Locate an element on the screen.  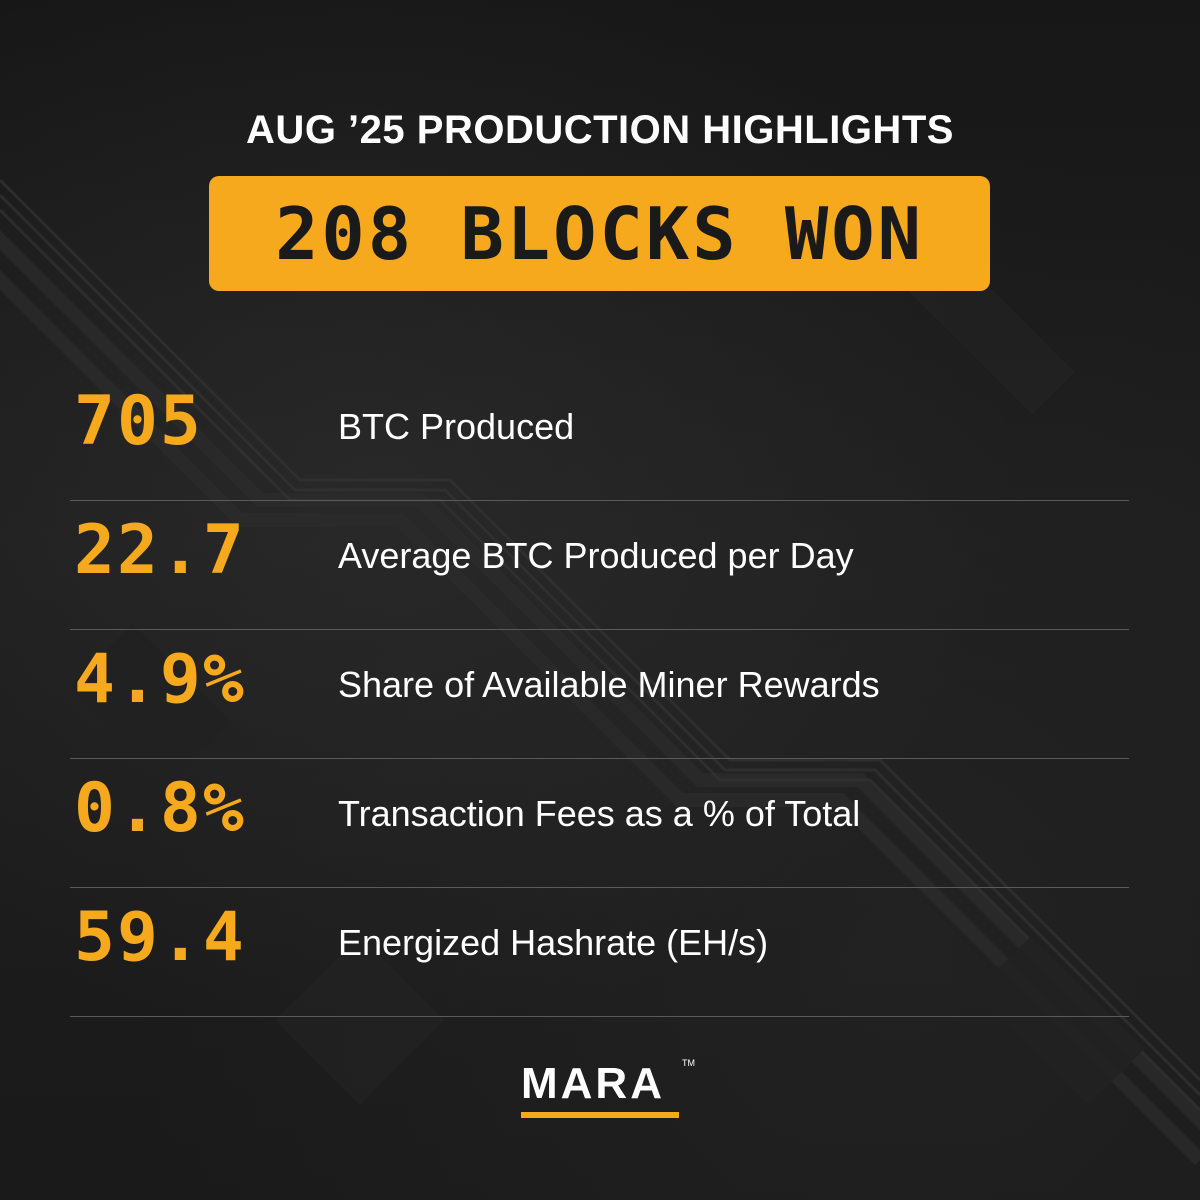
stat-row-transaction-fees: 0.8% Transaction Fees as a % of Total is located at coordinates (599, 823).